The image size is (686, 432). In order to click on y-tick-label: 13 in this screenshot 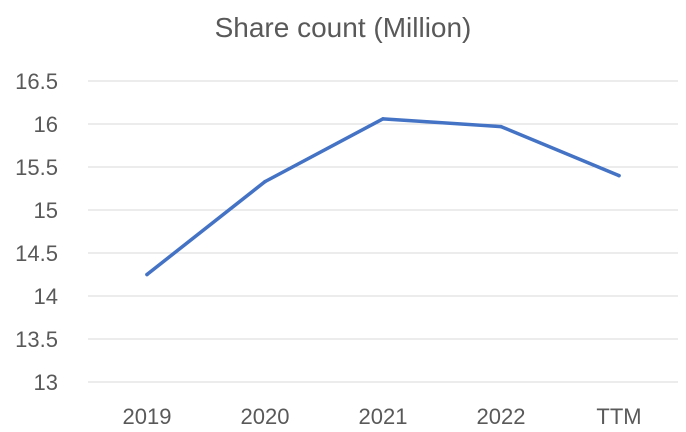, I will do `click(46, 382)`.